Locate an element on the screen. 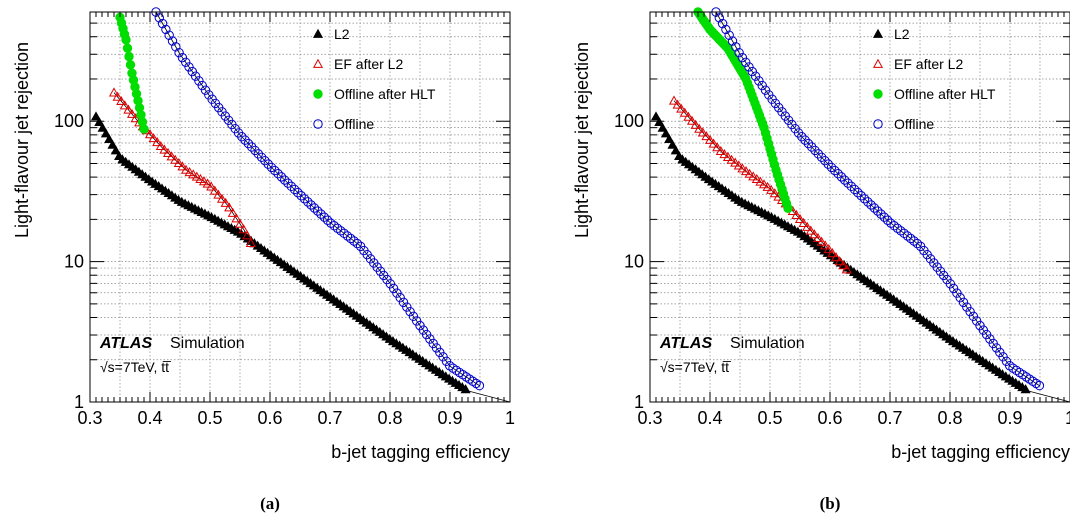 The height and width of the screenshot is (515, 1070). panel-label: (a) is located at coordinates (270, 503).